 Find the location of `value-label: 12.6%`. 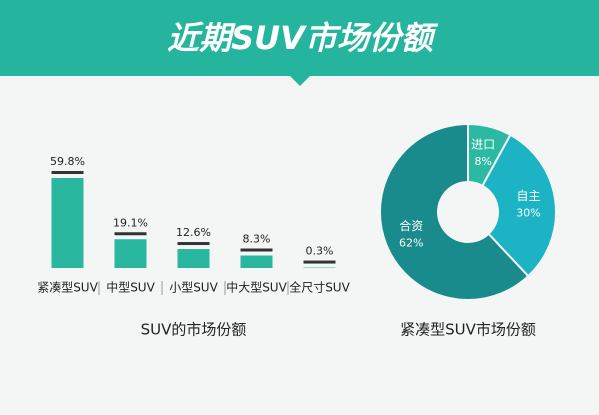

value-label: 12.6% is located at coordinates (193, 232).